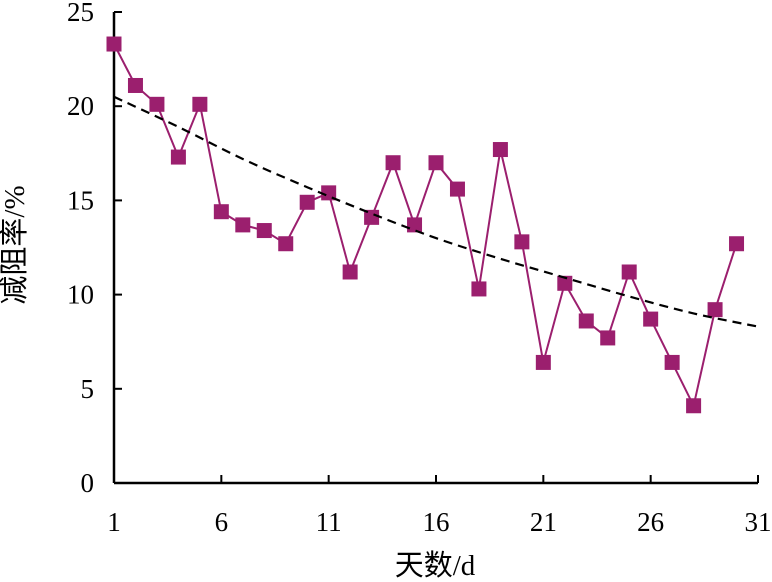  I want to click on x-tick-label: 21, so click(543, 522).